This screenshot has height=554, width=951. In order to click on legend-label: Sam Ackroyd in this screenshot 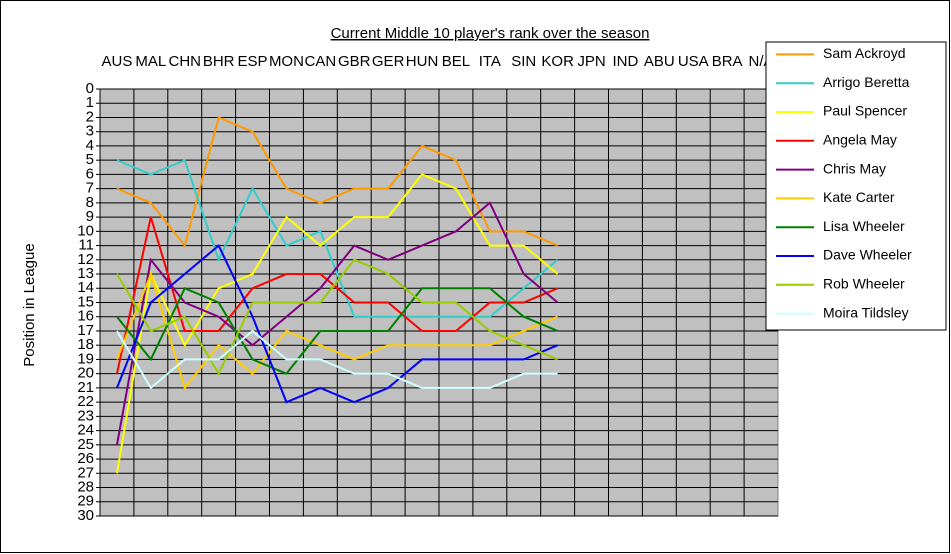, I will do `click(864, 53)`.